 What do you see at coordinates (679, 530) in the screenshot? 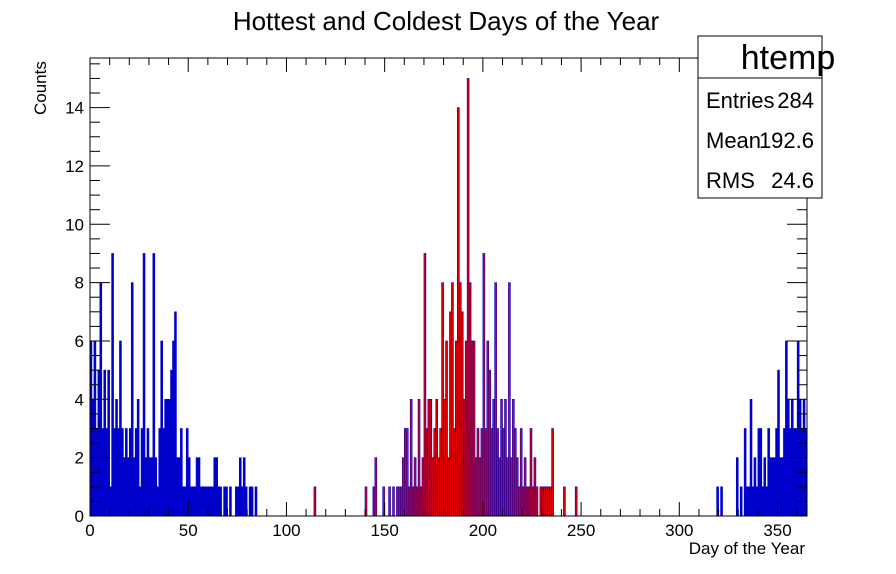
I see `x-tick-label: 300` at bounding box center [679, 530].